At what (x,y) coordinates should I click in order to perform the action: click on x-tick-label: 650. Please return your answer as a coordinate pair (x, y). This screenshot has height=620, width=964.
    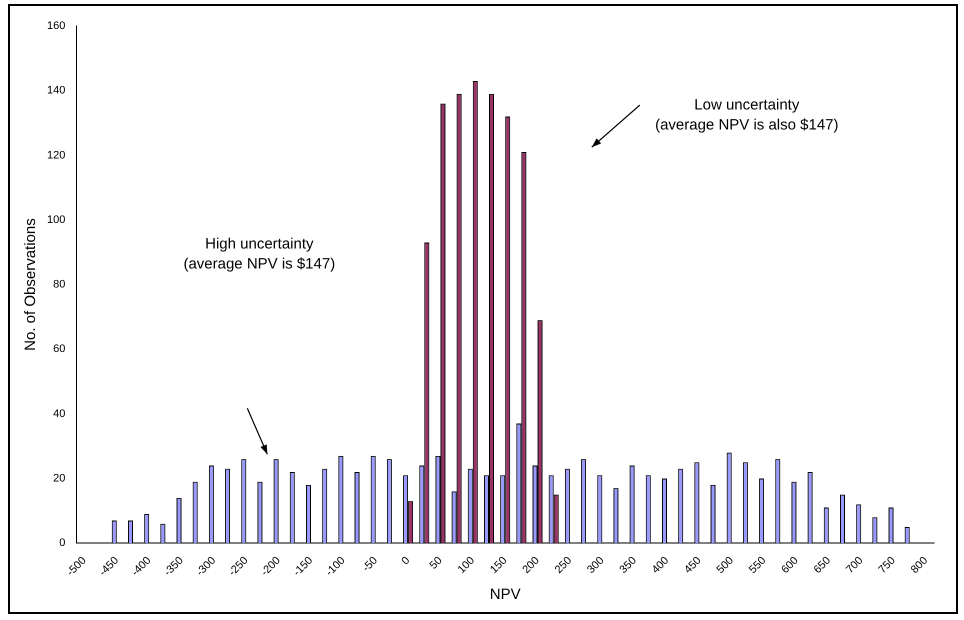
    Looking at the image, I should click on (823, 565).